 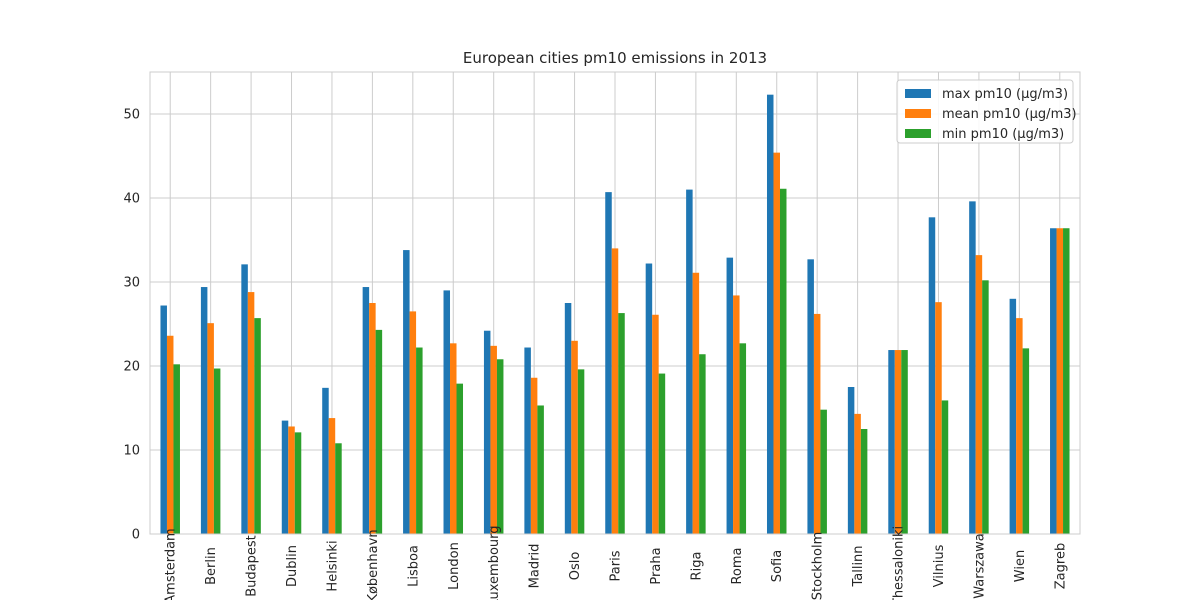 What do you see at coordinates (1020, 566) in the screenshot?
I see `x-tick-label: Wien` at bounding box center [1020, 566].